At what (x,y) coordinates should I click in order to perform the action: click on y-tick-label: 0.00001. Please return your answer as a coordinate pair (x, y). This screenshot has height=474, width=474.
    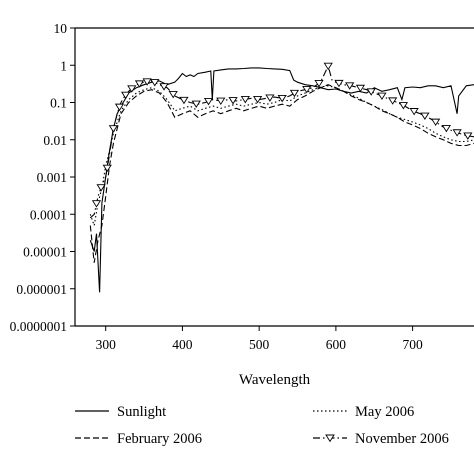
    Looking at the image, I should click on (45, 252).